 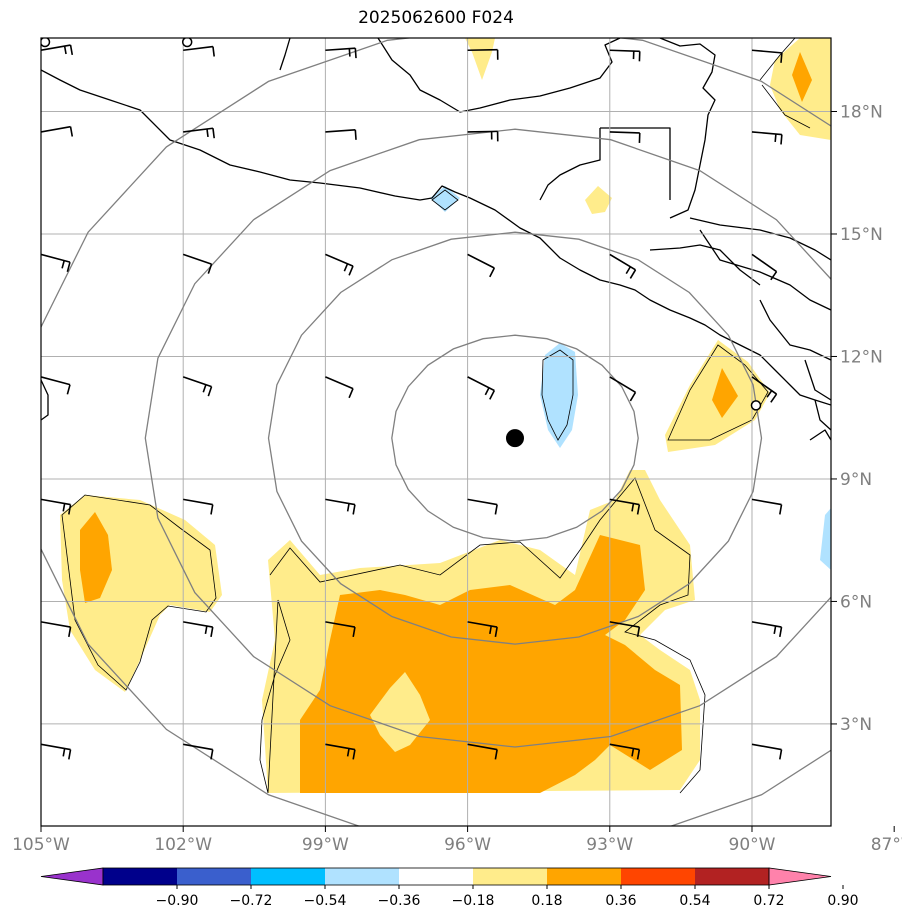 I want to click on colorbar-outline, so click(x=436, y=876).